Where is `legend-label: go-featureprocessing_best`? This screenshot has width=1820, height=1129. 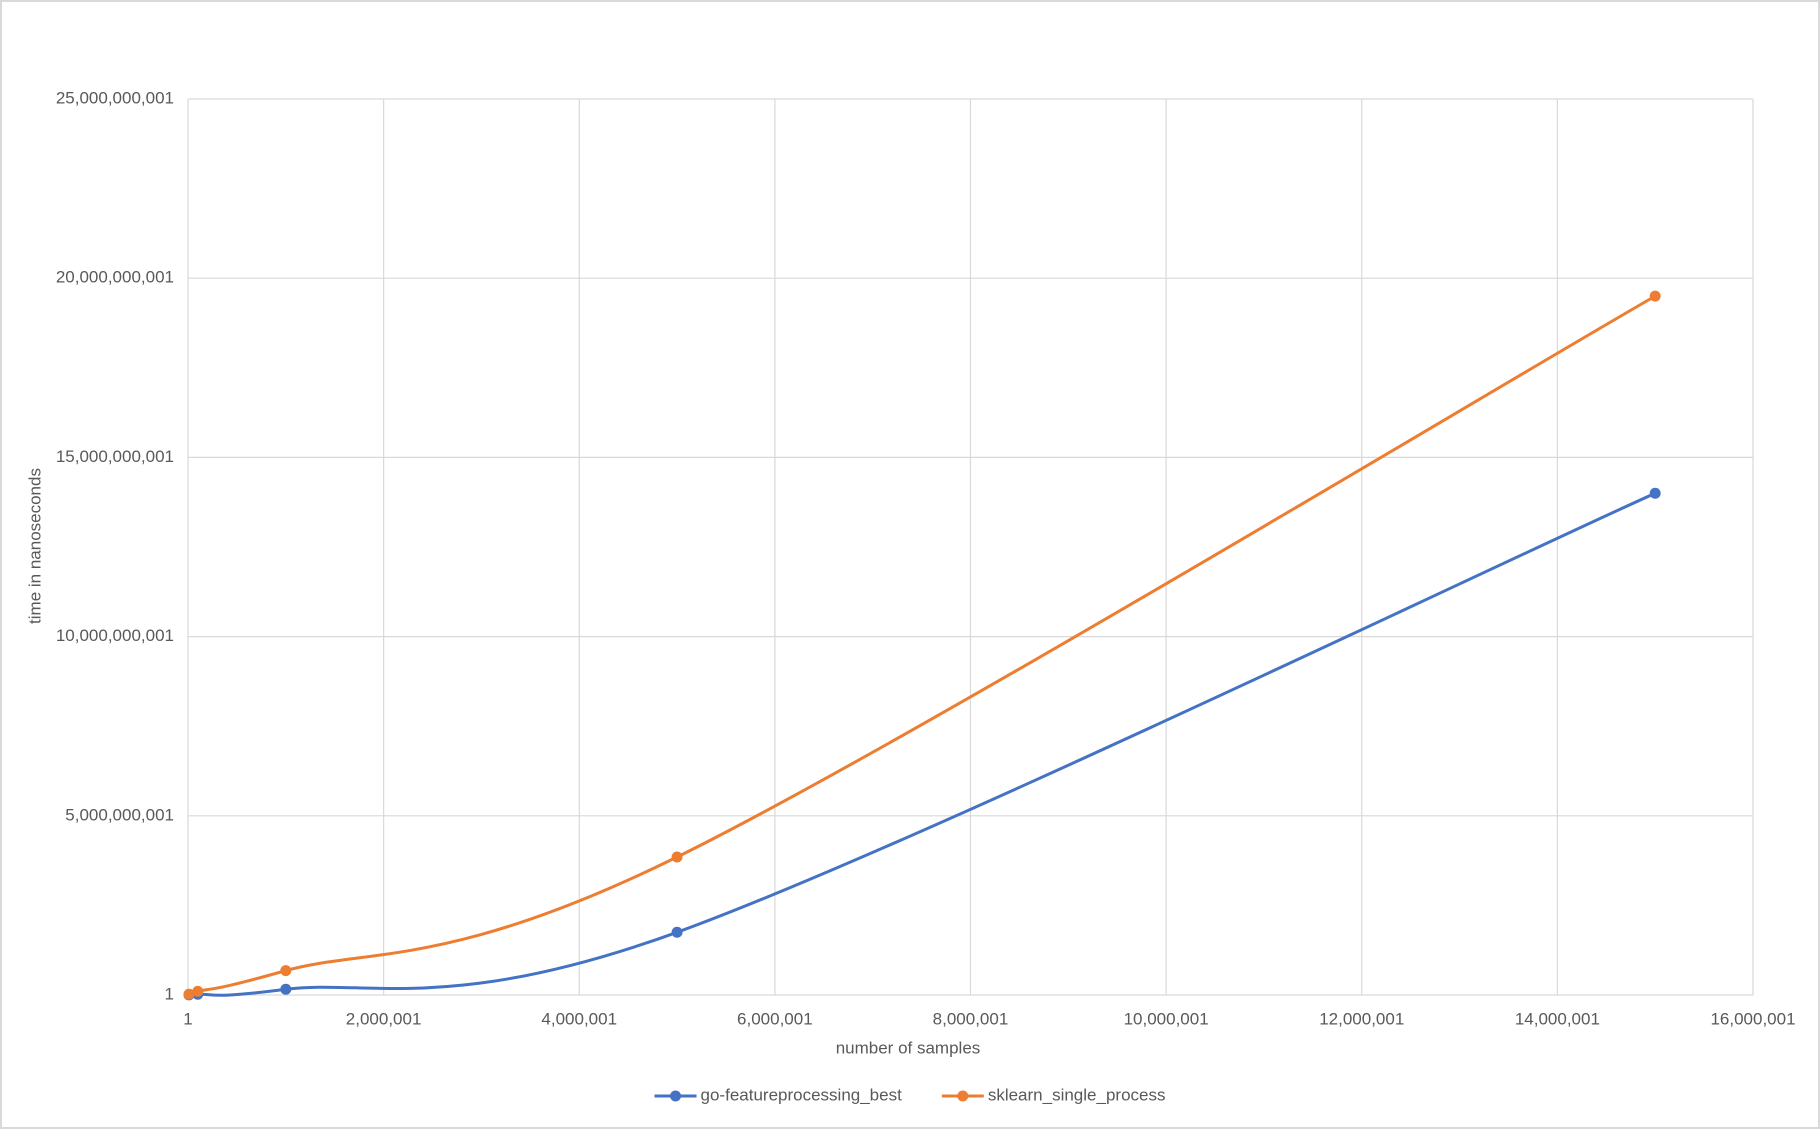
legend-label: go-featureprocessing_best is located at coordinates (802, 1094).